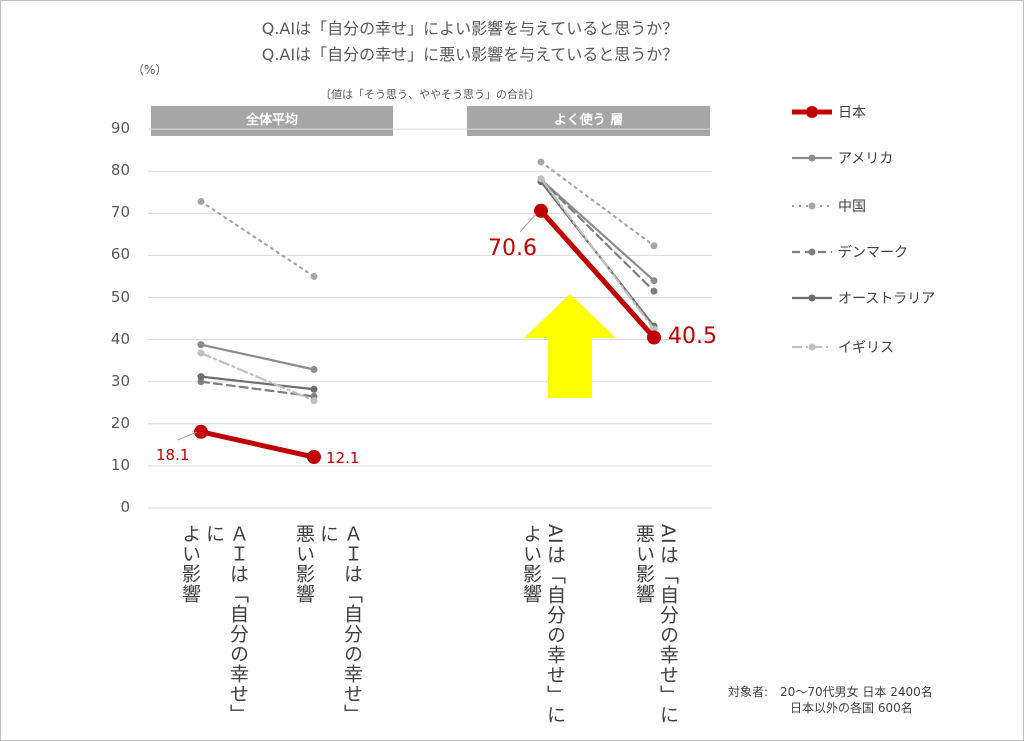 This screenshot has width=1024, height=741. What do you see at coordinates (120, 128) in the screenshot?
I see `y-tick-label: 90` at bounding box center [120, 128].